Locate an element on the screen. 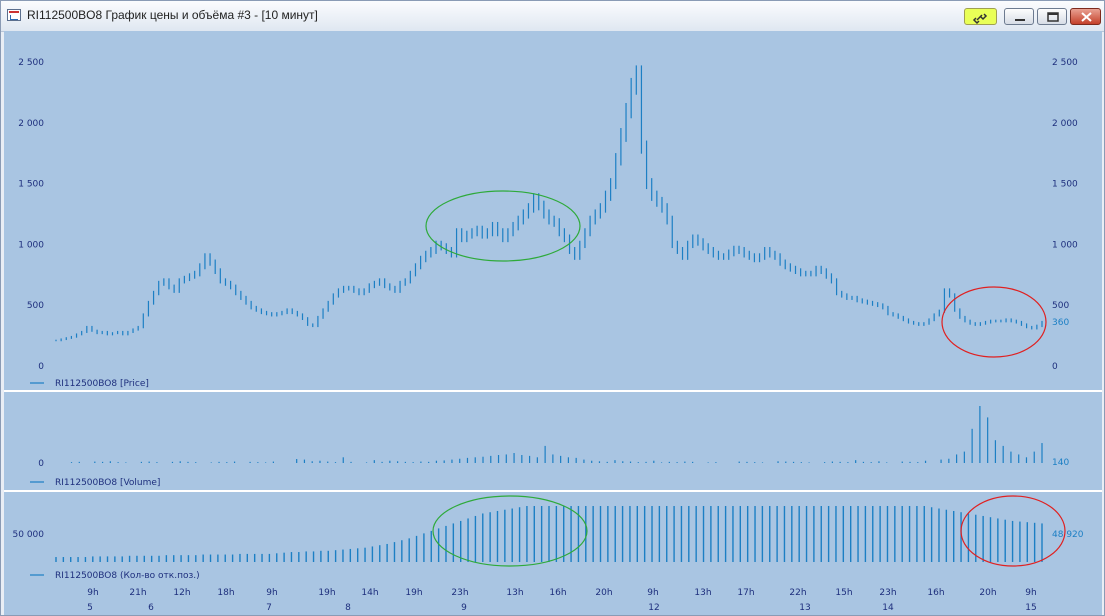 Image resolution: width=1105 pixels, height=616 pixels. volume-legend: RI112500BO8 [Volume] is located at coordinates (107, 483).